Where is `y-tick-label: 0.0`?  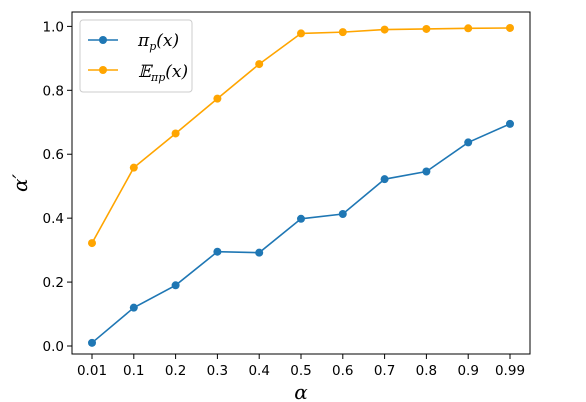 y-tick-label: 0.0 is located at coordinates (53, 347).